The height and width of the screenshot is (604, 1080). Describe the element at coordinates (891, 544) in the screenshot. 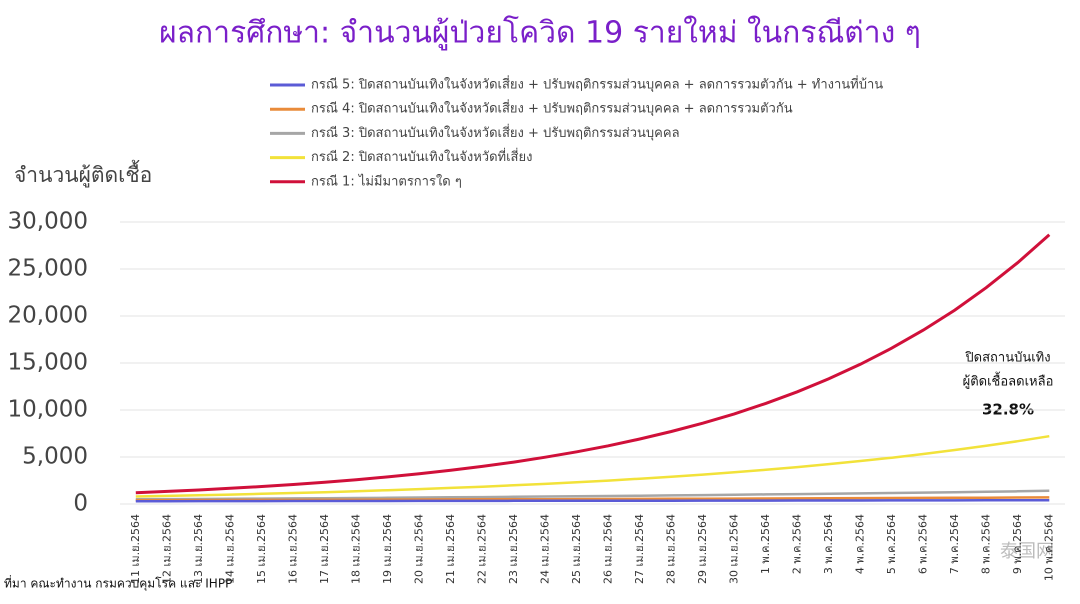

I see `x-tick-label: 5 พ.ค.2564` at that location.